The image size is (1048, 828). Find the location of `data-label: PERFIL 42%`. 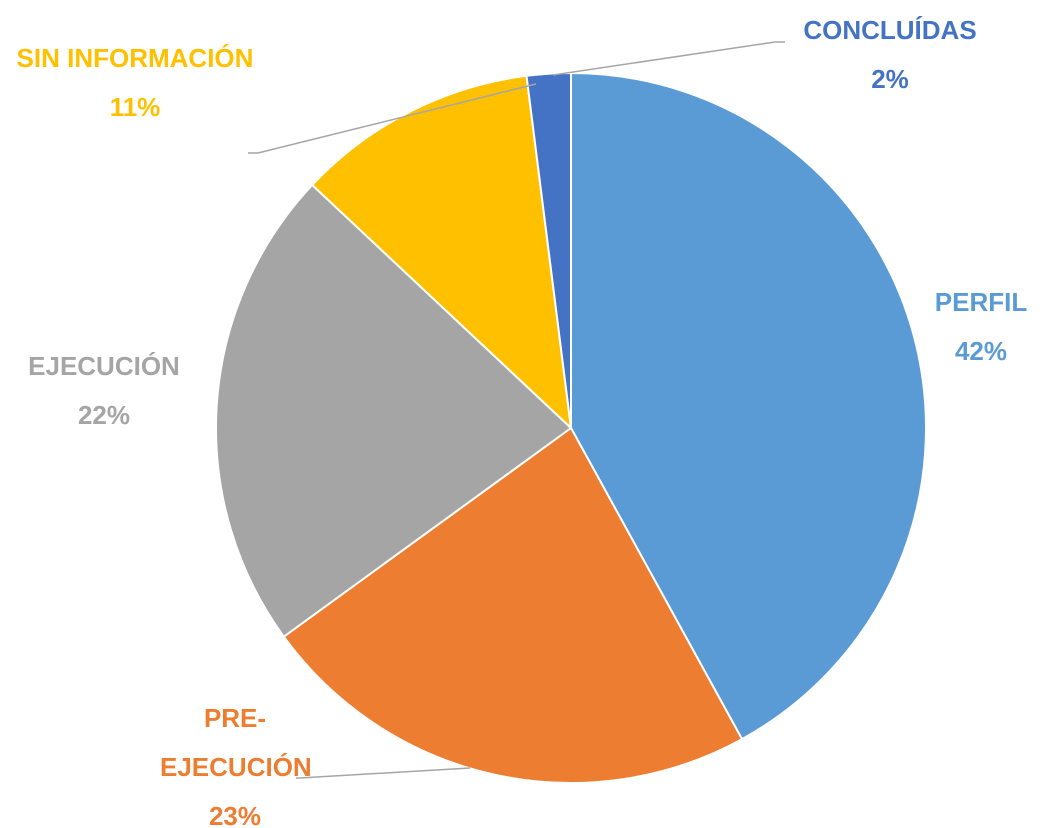

data-label: PERFIL 42% is located at coordinates (981, 327).